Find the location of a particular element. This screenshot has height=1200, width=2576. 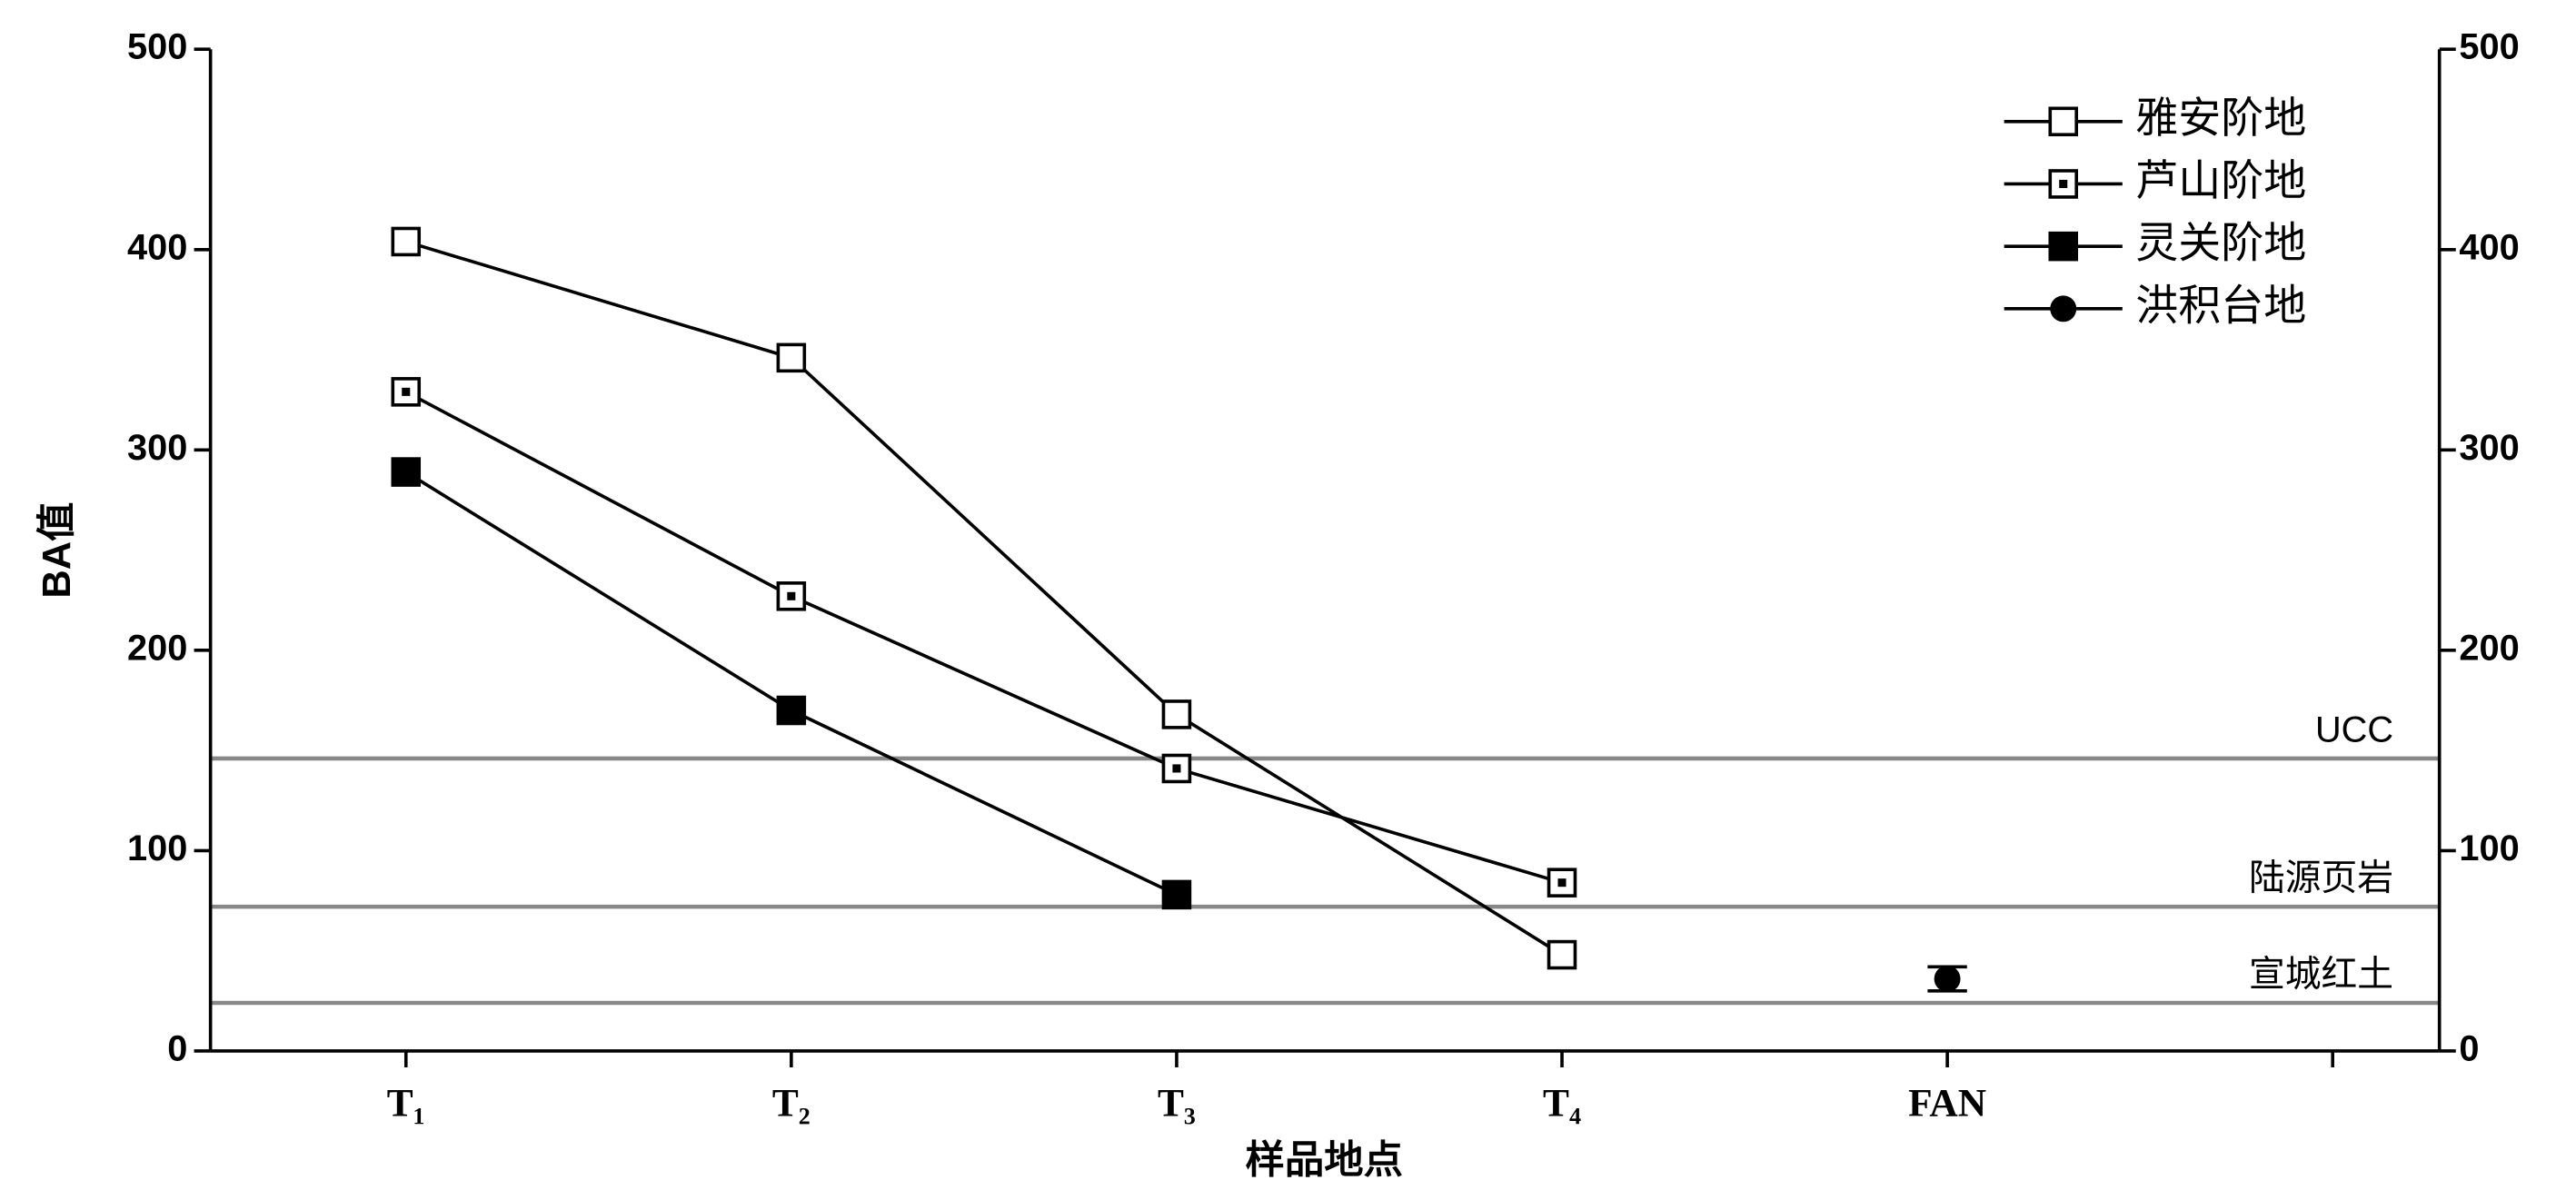

y-tick-label: 200 is located at coordinates (157, 648).